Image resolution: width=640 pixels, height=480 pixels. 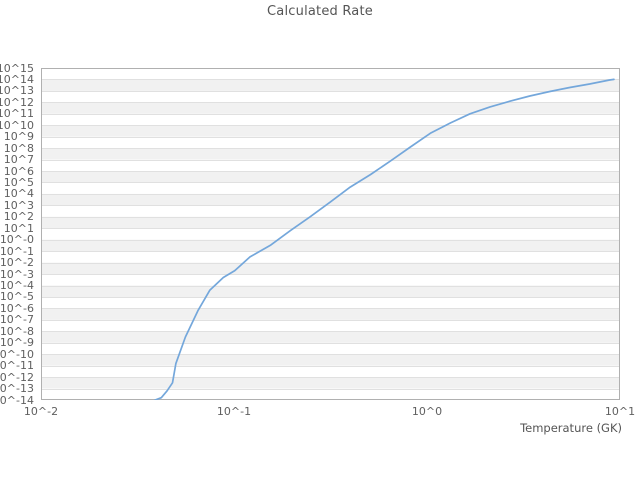 What do you see at coordinates (17, 251) in the screenshot?
I see `y-tick-label: 10^-1` at bounding box center [17, 251].